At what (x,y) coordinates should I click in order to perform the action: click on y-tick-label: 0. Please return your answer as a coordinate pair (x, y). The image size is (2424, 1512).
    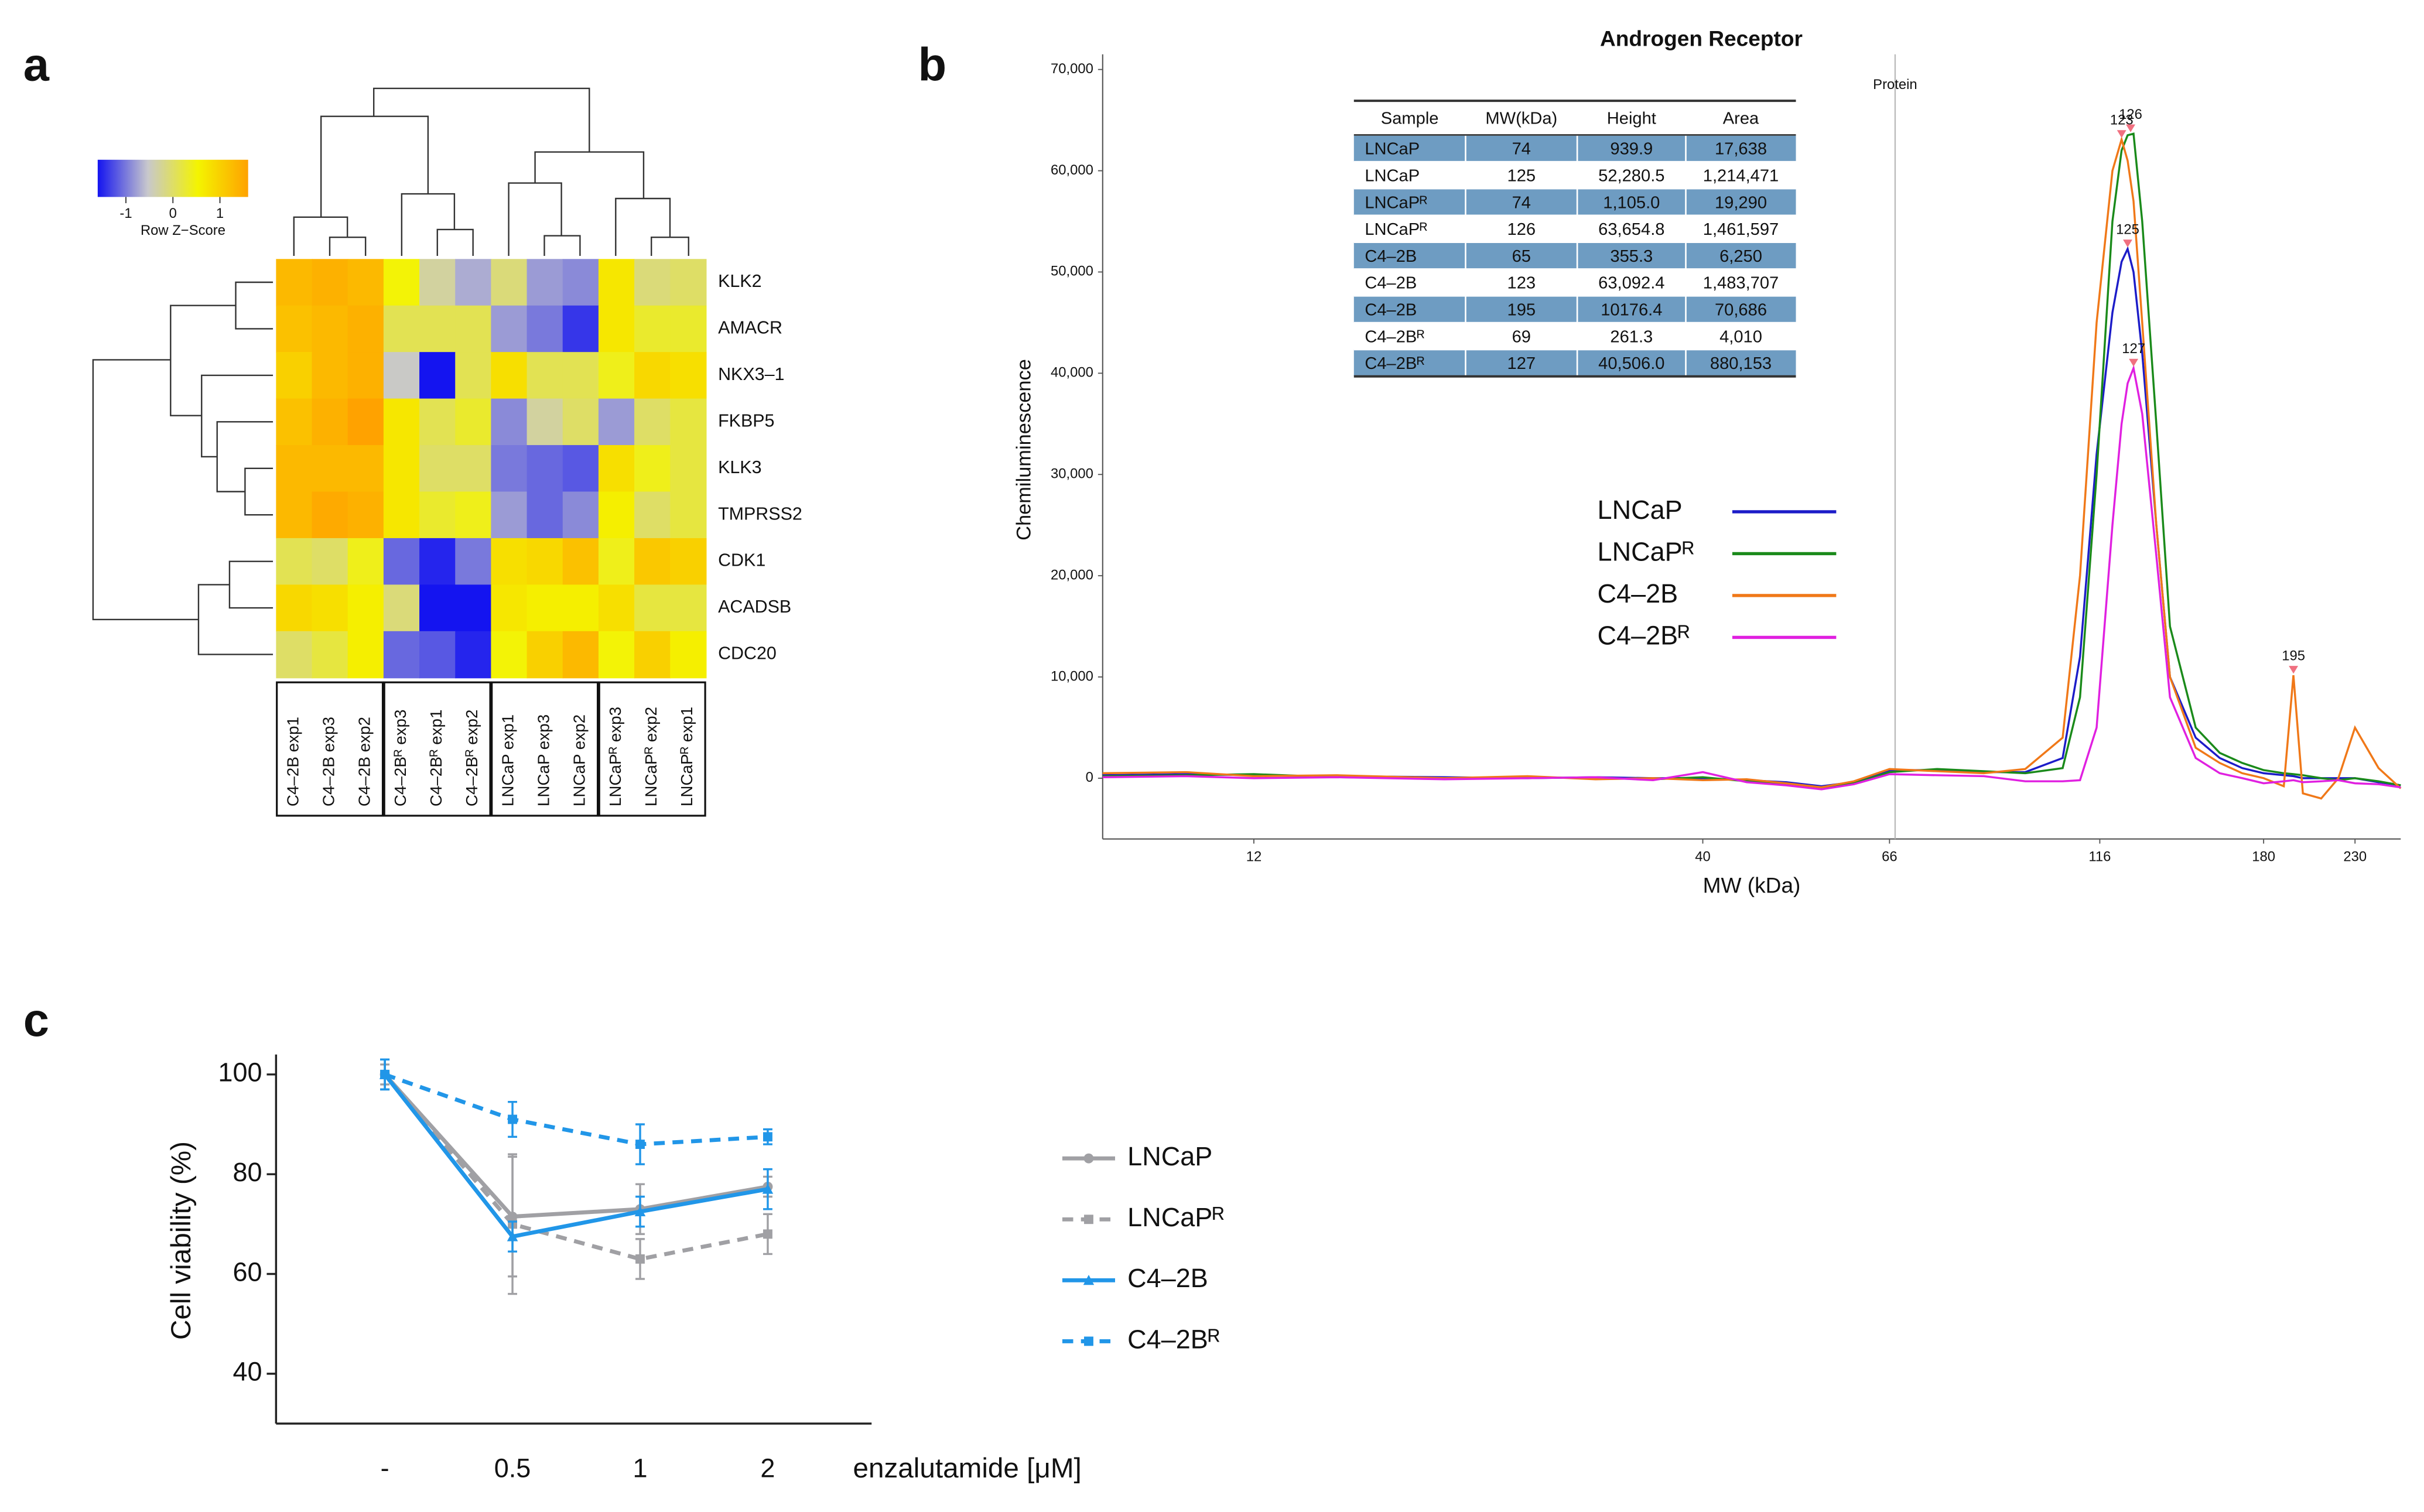
    Looking at the image, I should click on (1089, 777).